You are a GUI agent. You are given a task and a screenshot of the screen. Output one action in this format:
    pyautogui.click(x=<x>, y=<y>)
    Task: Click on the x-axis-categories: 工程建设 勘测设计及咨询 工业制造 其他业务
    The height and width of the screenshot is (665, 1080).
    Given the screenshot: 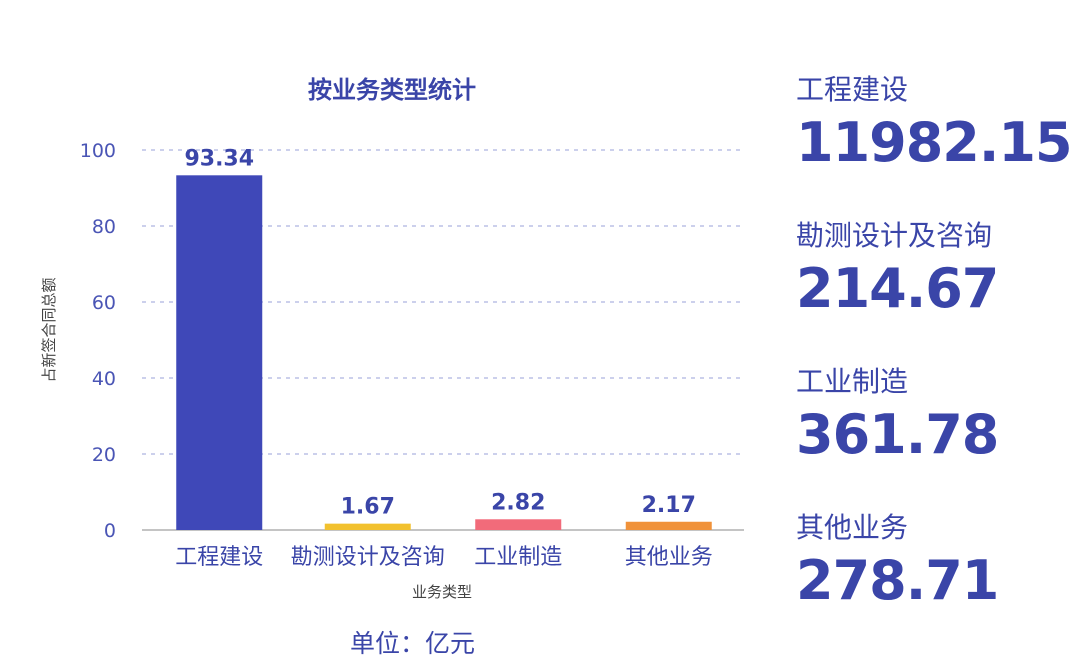 What is the action you would take?
    pyautogui.click(x=444, y=557)
    